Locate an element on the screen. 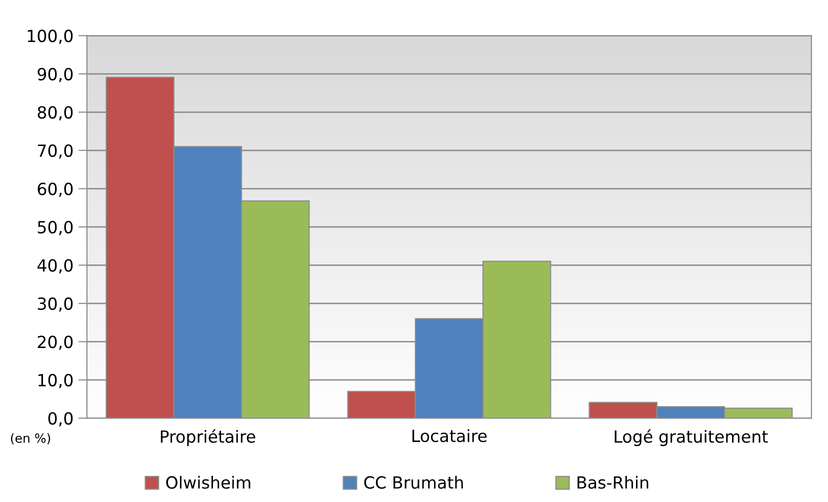  x-tick-label: Locataire is located at coordinates (449, 435).